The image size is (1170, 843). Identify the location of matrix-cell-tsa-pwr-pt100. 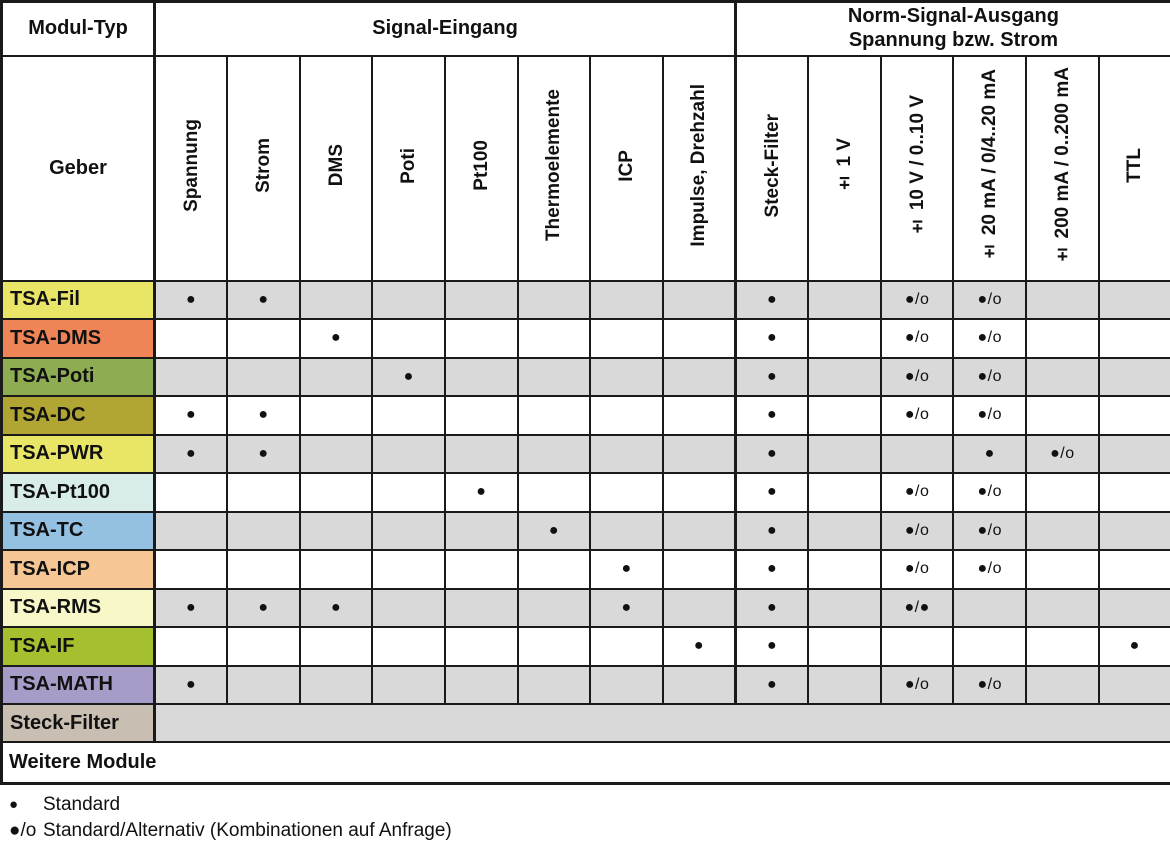
(481, 453).